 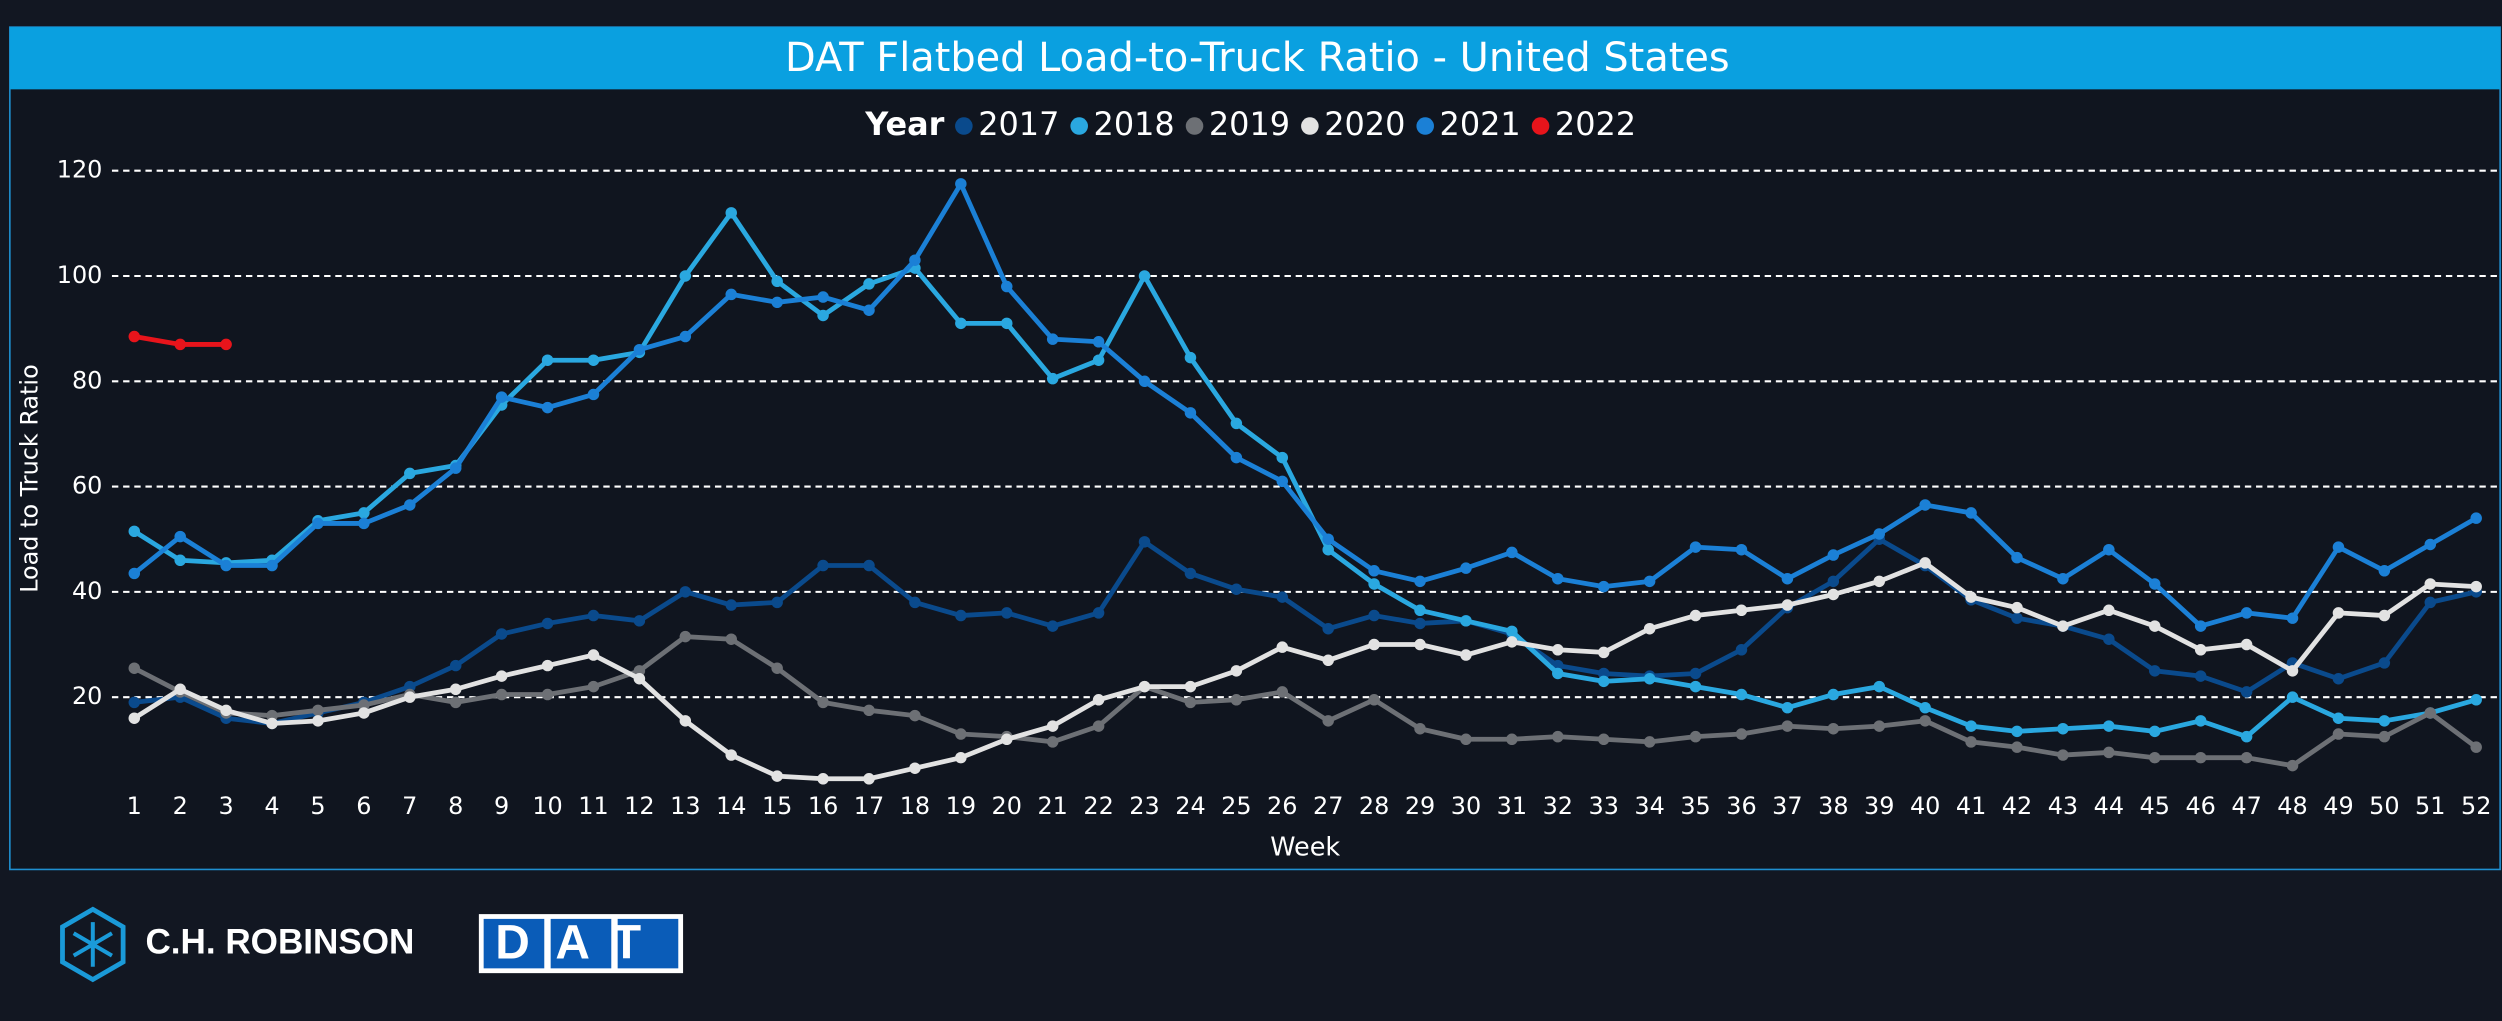 What do you see at coordinates (639, 806) in the screenshot?
I see `x-tick-label: 12` at bounding box center [639, 806].